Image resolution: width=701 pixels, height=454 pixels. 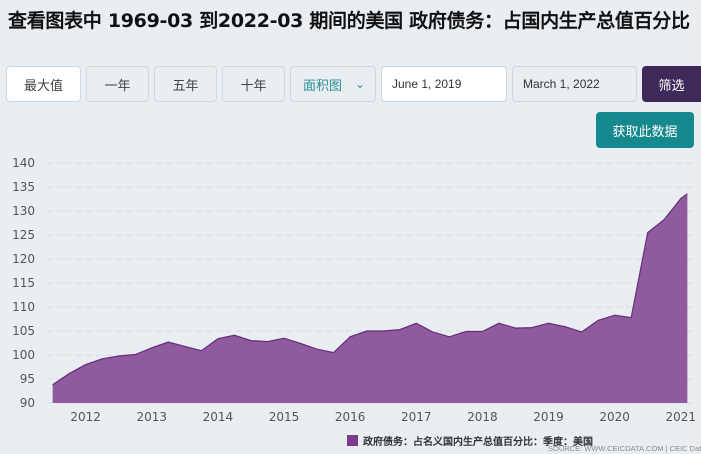 What do you see at coordinates (27, 403) in the screenshot?
I see `y-tick-label: 90` at bounding box center [27, 403].